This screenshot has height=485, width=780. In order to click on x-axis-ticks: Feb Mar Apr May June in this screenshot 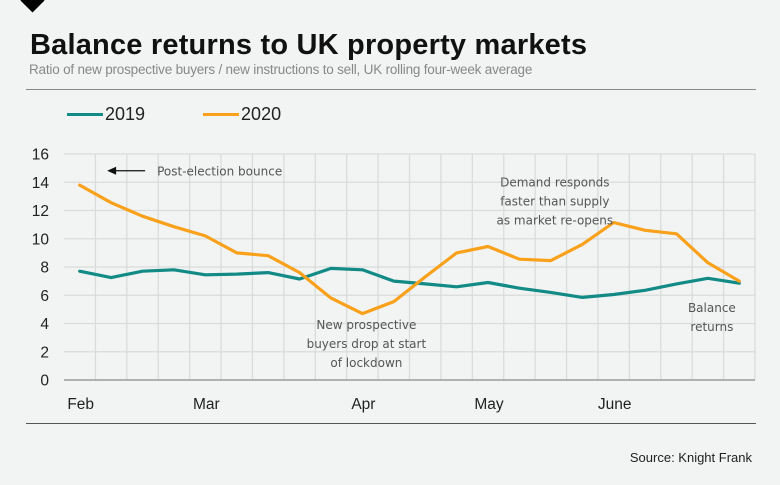, I will do `click(349, 404)`.